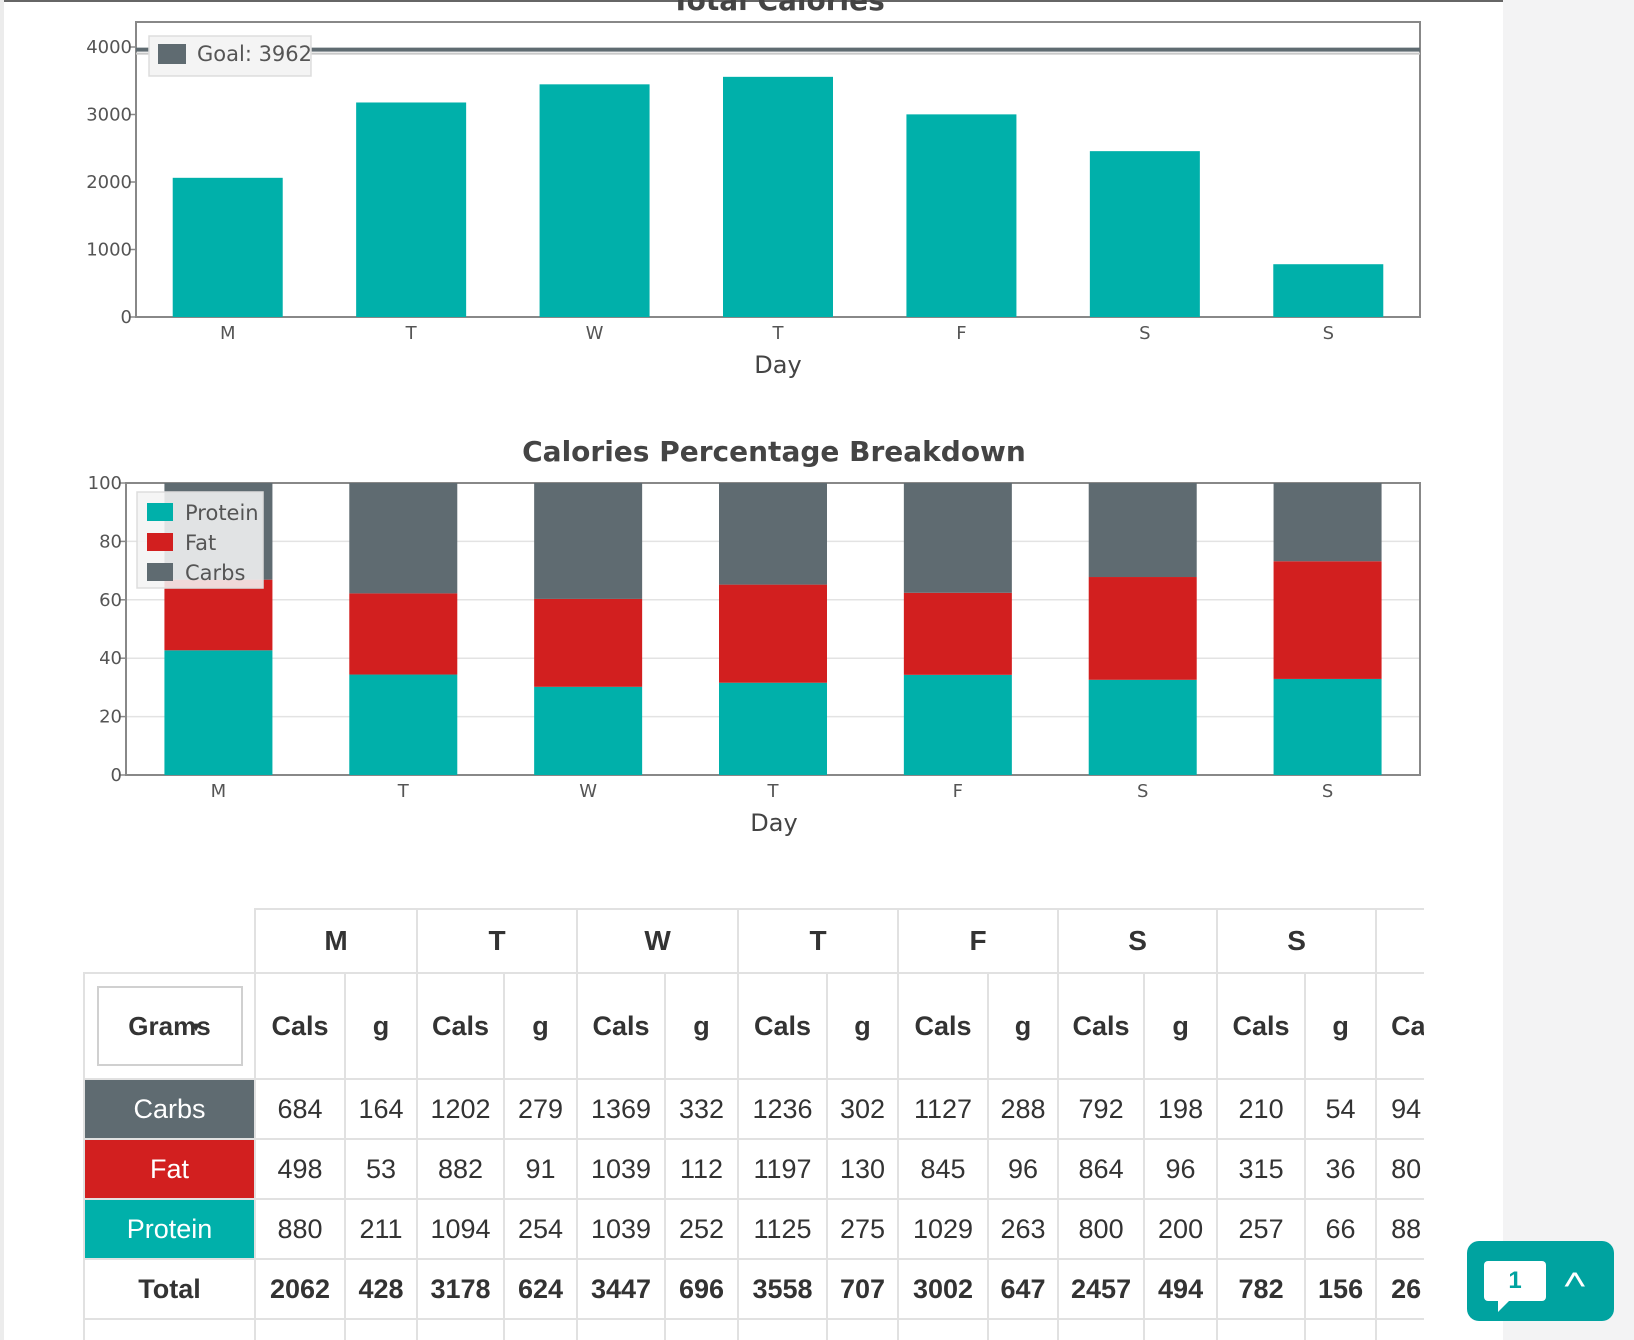 Image resolution: width=1634 pixels, height=1340 pixels. I want to click on table-cell: 1197, so click(783, 1169).